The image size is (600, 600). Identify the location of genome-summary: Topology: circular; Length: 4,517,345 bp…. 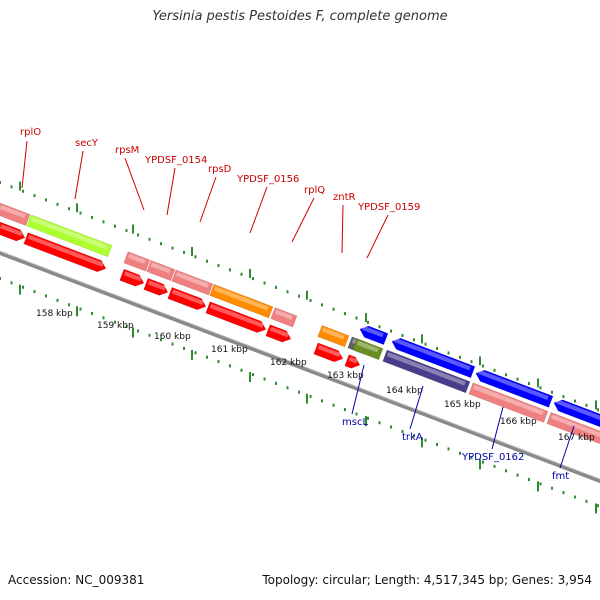
(427, 580).